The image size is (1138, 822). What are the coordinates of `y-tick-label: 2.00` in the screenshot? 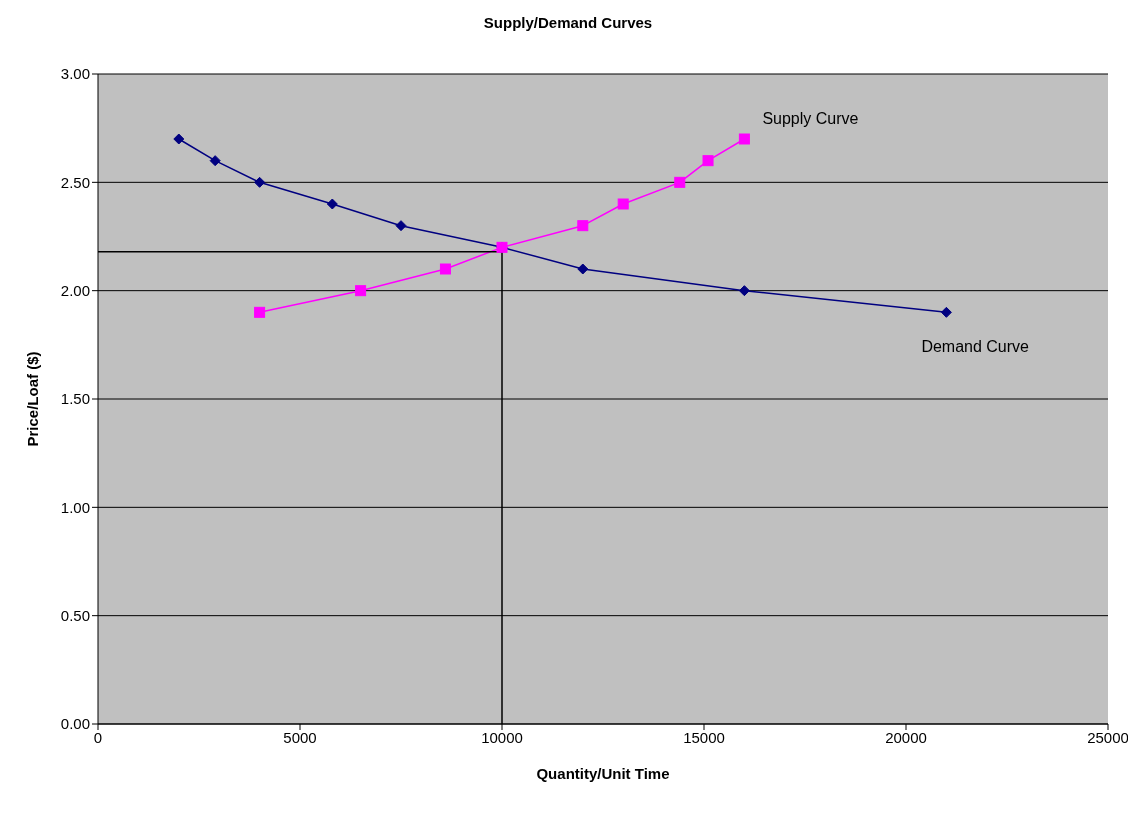 It's located at (75, 290).